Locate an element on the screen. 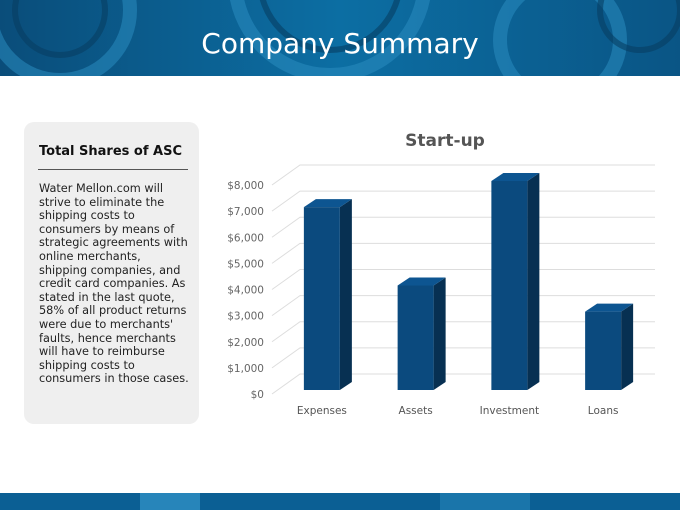 The height and width of the screenshot is (510, 680). y-tick-label: $6,000 is located at coordinates (245, 238).